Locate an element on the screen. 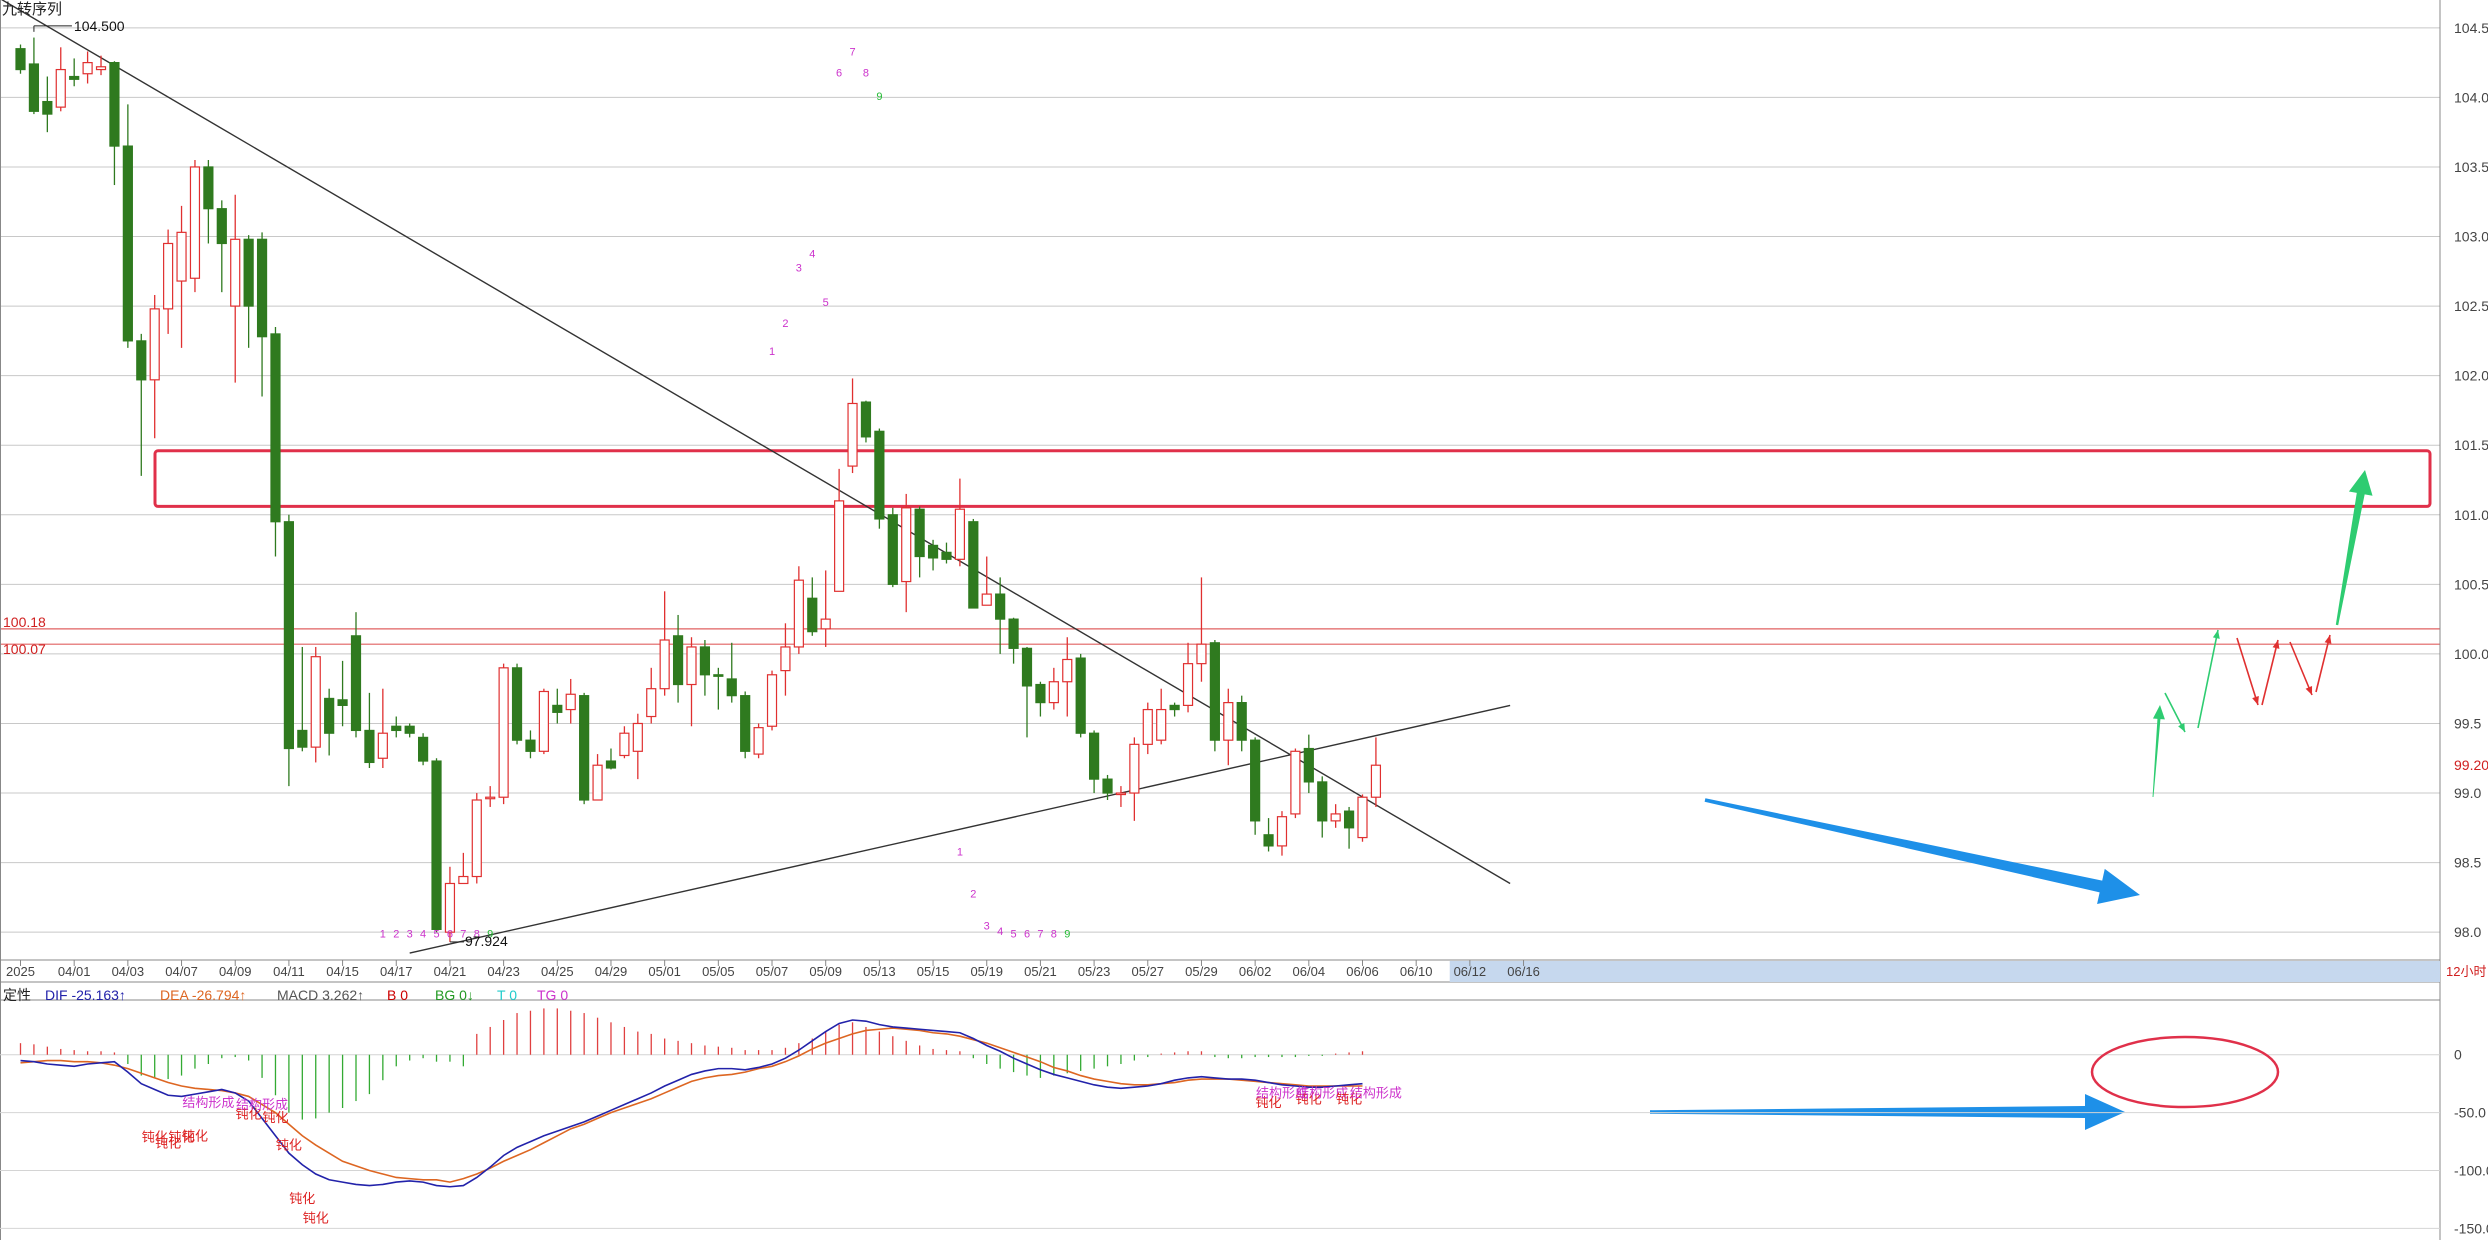 The image size is (2488, 1240). macd-legend-item: T 0 is located at coordinates (507, 995).